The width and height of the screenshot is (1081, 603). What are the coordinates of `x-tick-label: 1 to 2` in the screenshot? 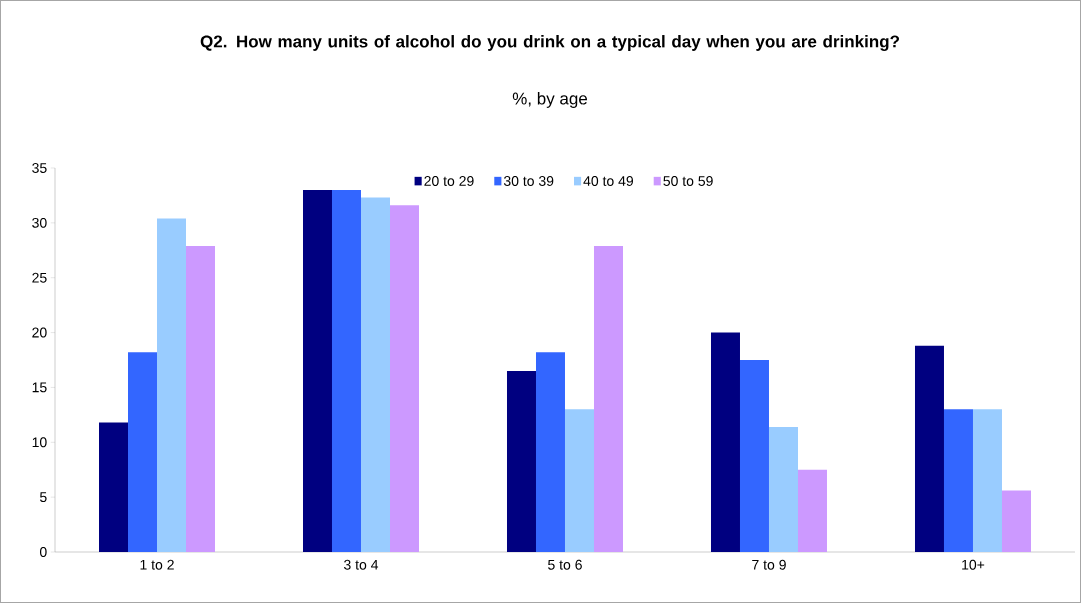 It's located at (157, 564).